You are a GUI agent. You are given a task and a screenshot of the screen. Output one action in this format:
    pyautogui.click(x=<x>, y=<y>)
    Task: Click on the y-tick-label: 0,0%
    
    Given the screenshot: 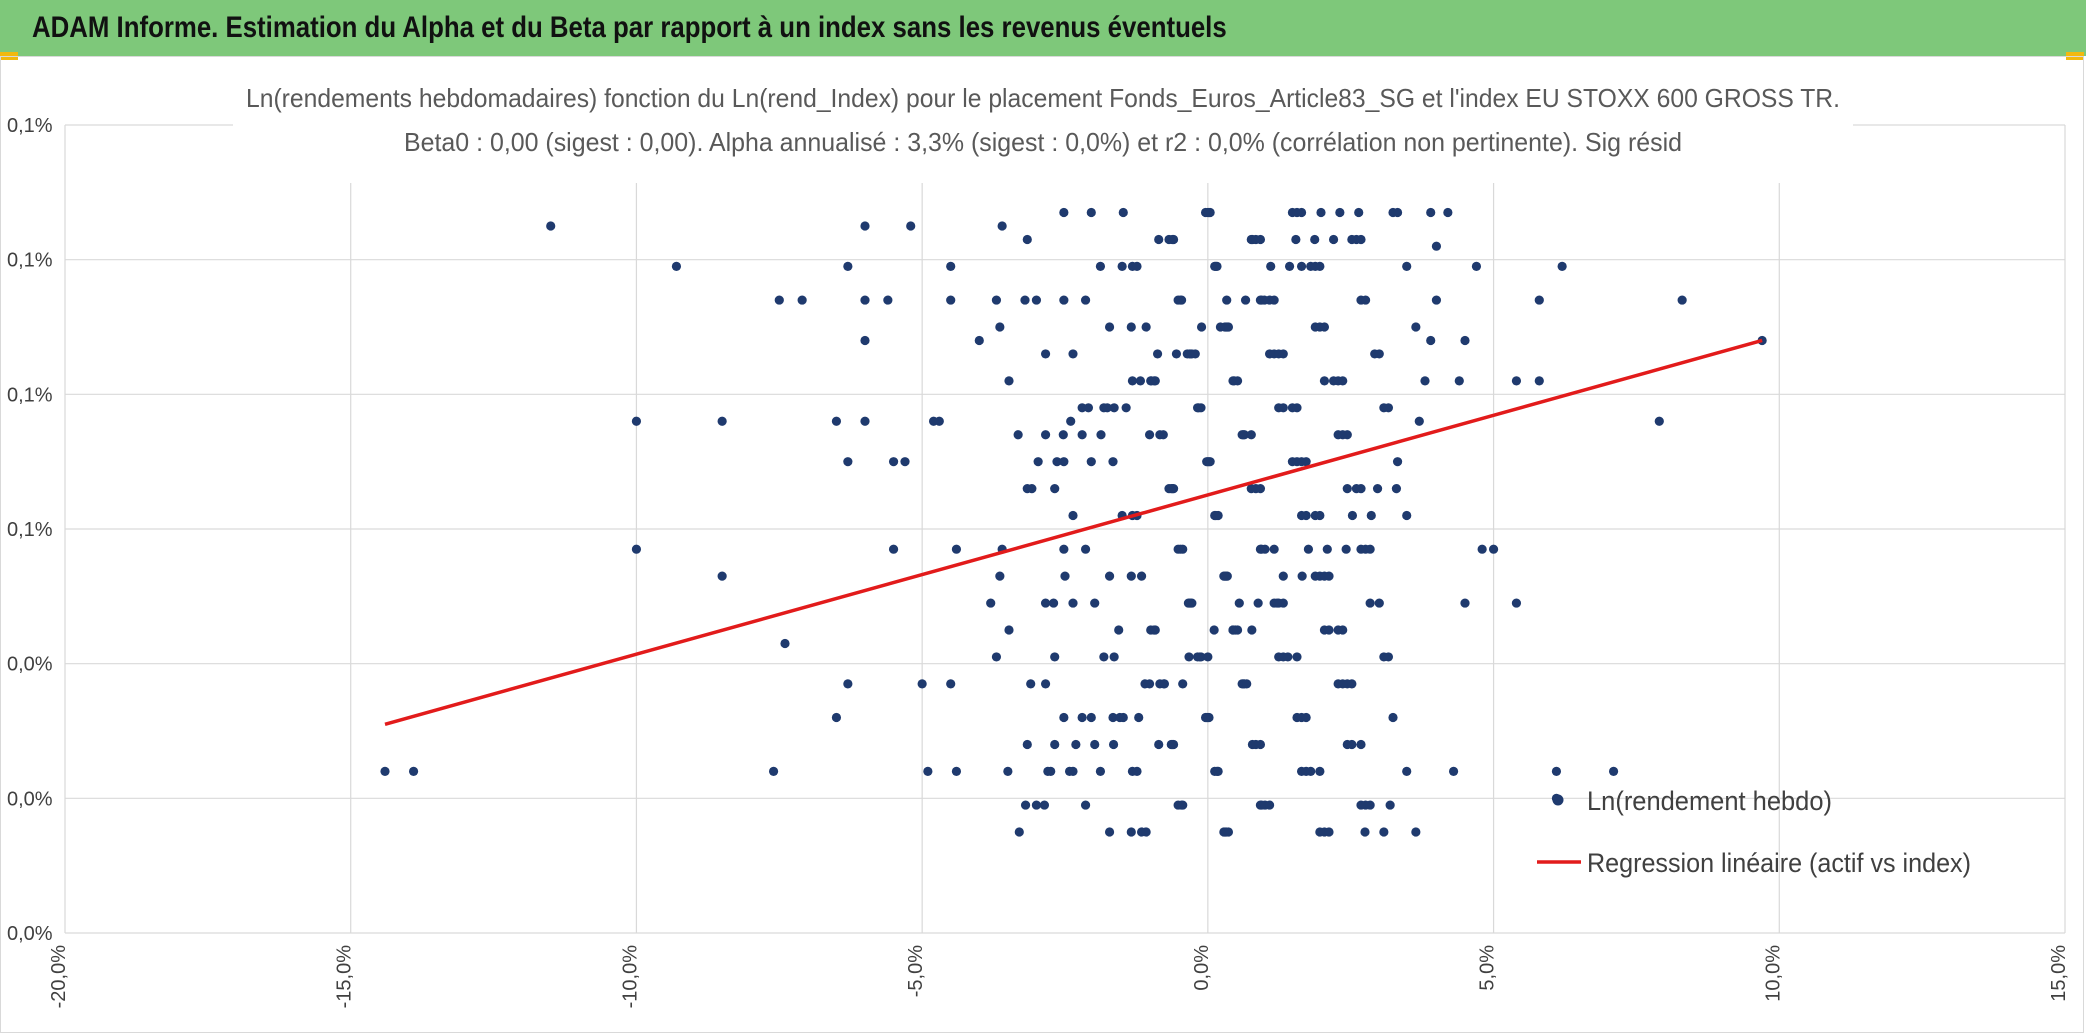 What is the action you would take?
    pyautogui.click(x=30, y=934)
    